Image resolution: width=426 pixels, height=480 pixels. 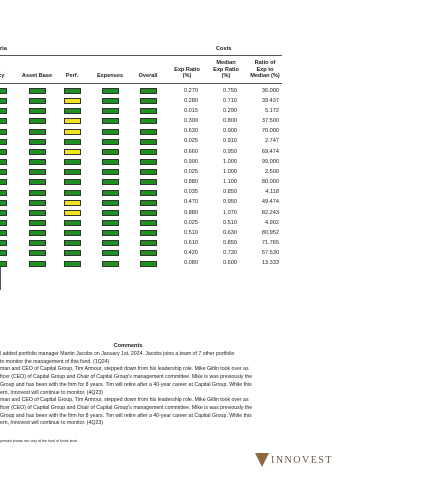 I want to click on cell-value: 1.070, so click(x=230, y=212).